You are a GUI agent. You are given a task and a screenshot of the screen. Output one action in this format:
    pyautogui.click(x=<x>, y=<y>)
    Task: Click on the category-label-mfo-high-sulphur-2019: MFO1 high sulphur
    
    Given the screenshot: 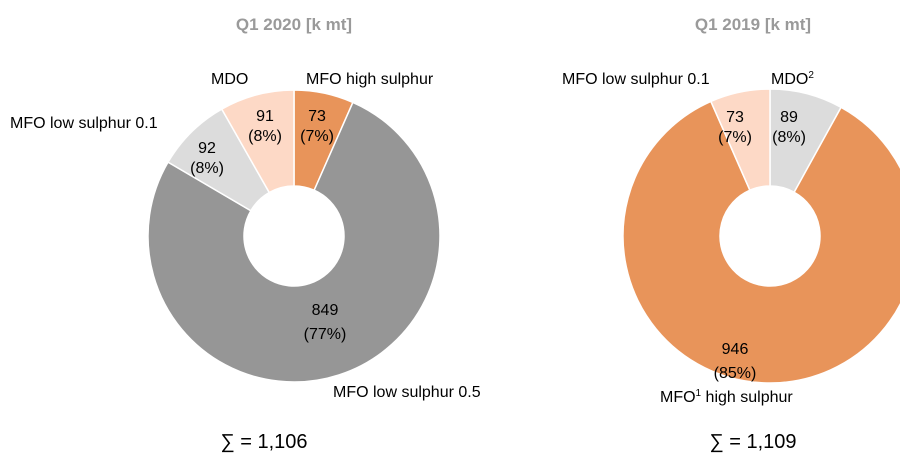 What is the action you would take?
    pyautogui.click(x=726, y=397)
    